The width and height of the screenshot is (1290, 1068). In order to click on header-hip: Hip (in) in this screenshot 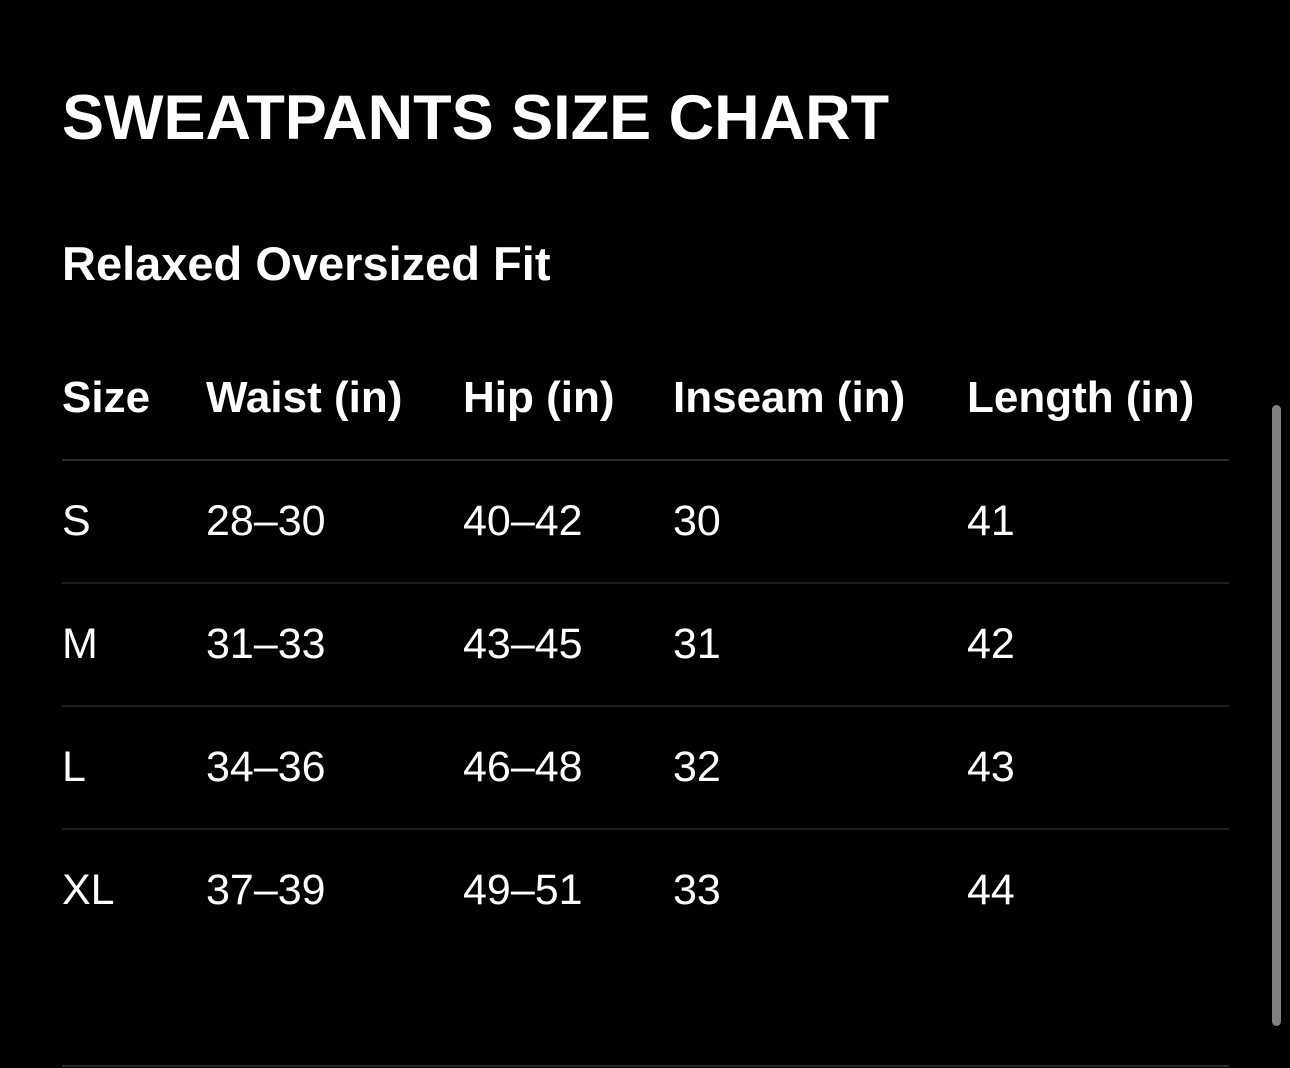, I will do `click(568, 398)`.